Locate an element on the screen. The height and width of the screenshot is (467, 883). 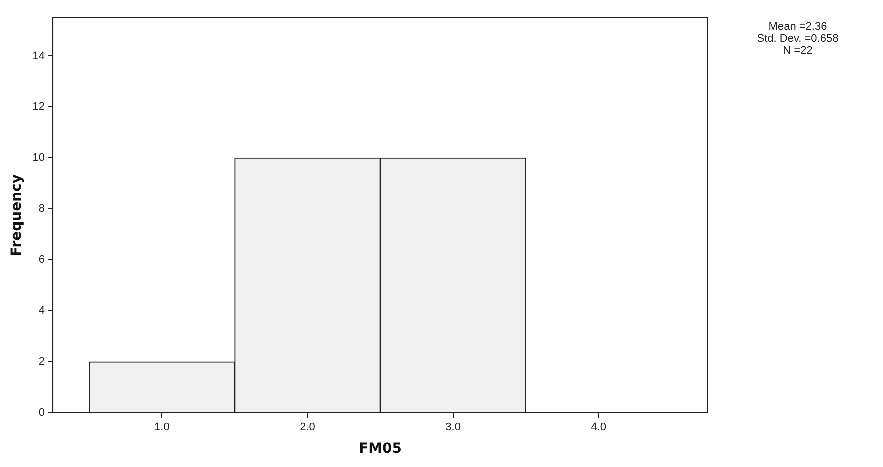
x-axis-title: FM05 is located at coordinates (380, 449).